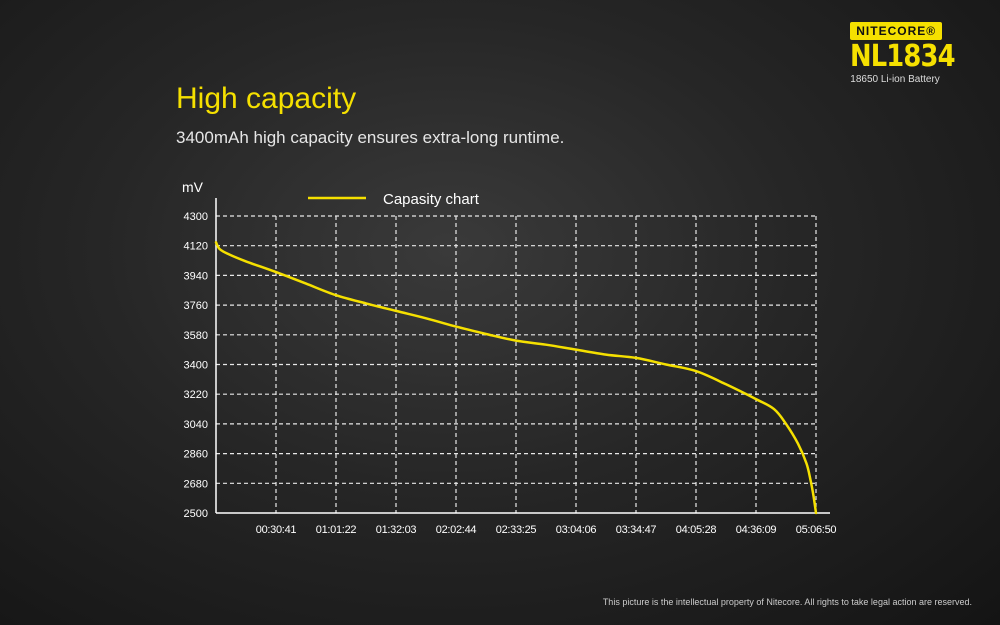  Describe the element at coordinates (456, 530) in the screenshot. I see `x-tick-label: 02:02:44` at that location.